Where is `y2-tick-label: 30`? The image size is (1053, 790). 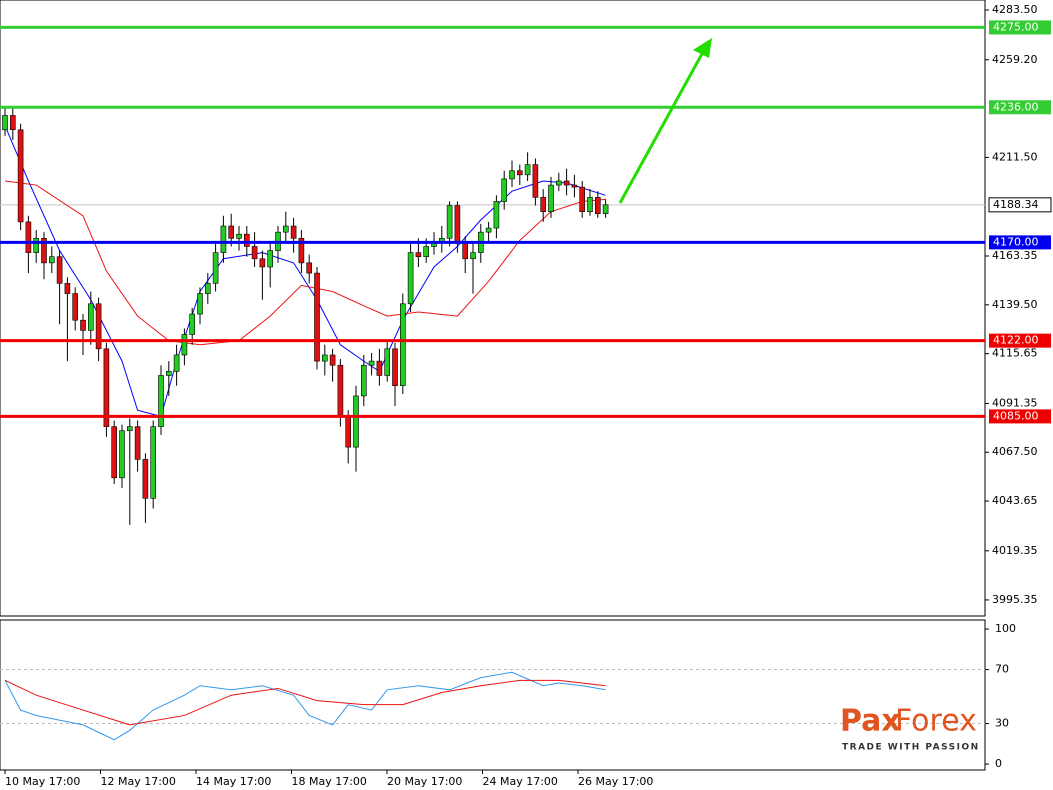 y2-tick-label: 30 is located at coordinates (1002, 723).